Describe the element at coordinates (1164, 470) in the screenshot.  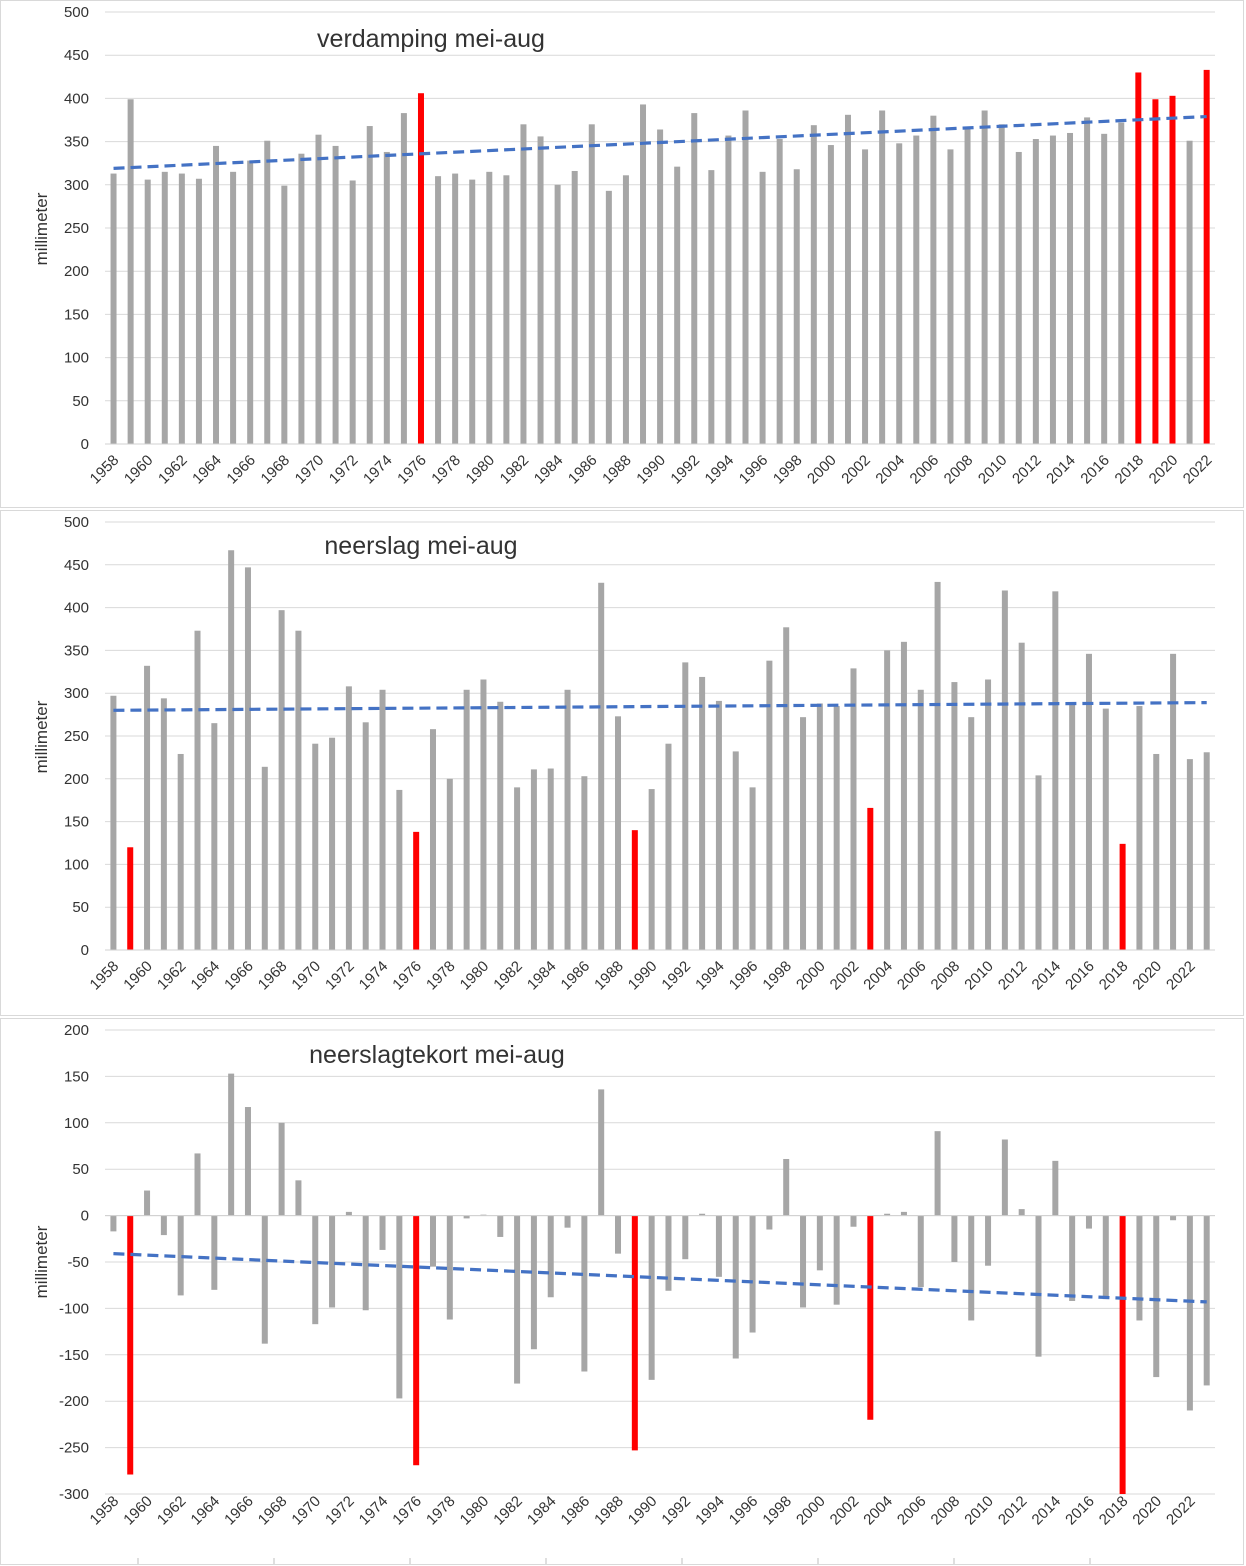
I see `x-tick-label: 2020` at that location.